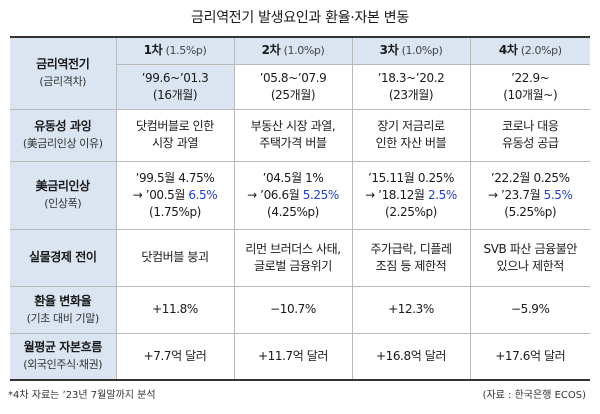 The height and width of the screenshot is (414, 600). I want to click on row-header-us-rate: 美금리인상 (인상폭), so click(63, 195).